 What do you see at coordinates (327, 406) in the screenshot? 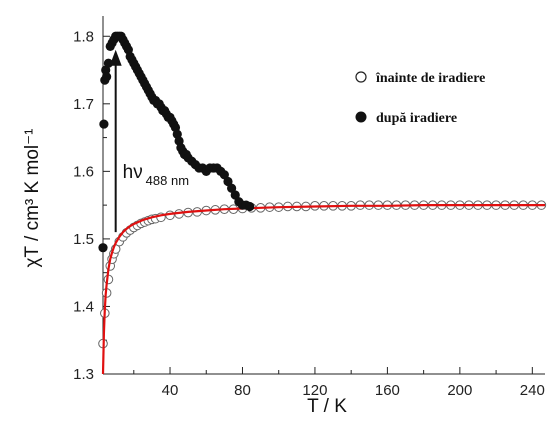
I see `x-axis-label: T / K` at bounding box center [327, 406].